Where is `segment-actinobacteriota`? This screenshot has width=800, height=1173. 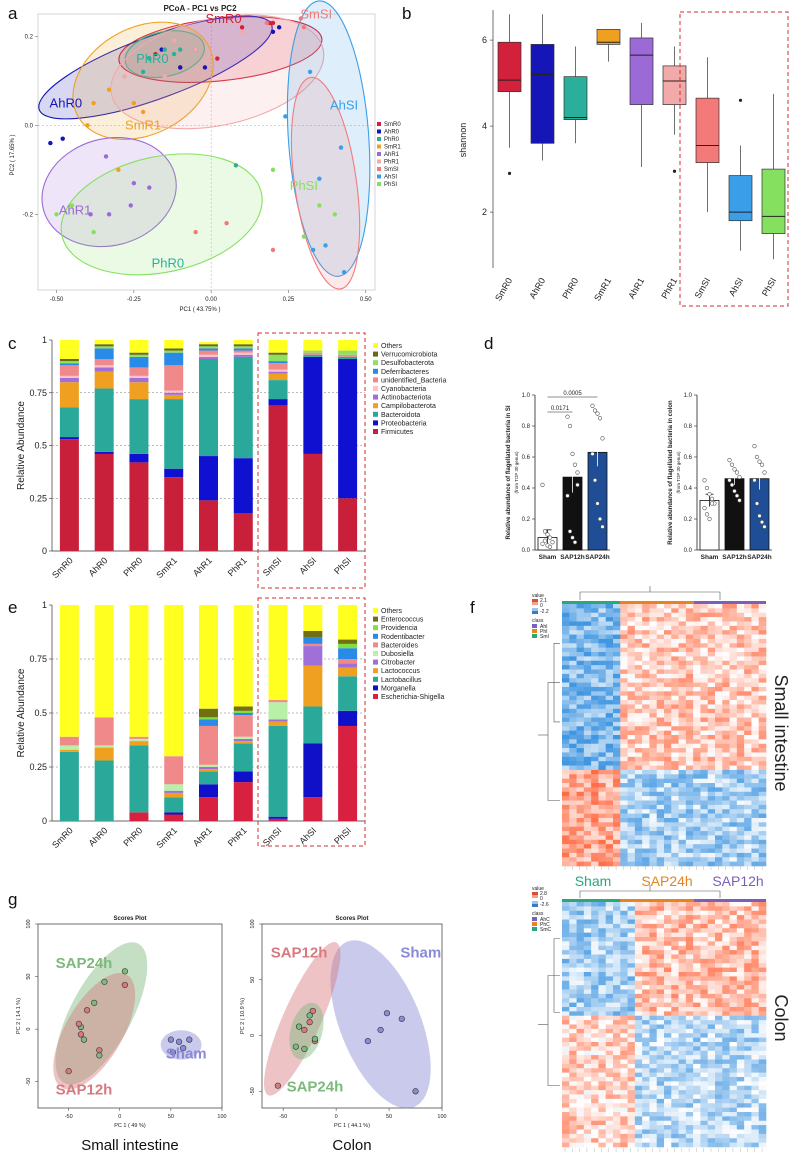
segment-actinobacteriota is located at coordinates (69, 380).